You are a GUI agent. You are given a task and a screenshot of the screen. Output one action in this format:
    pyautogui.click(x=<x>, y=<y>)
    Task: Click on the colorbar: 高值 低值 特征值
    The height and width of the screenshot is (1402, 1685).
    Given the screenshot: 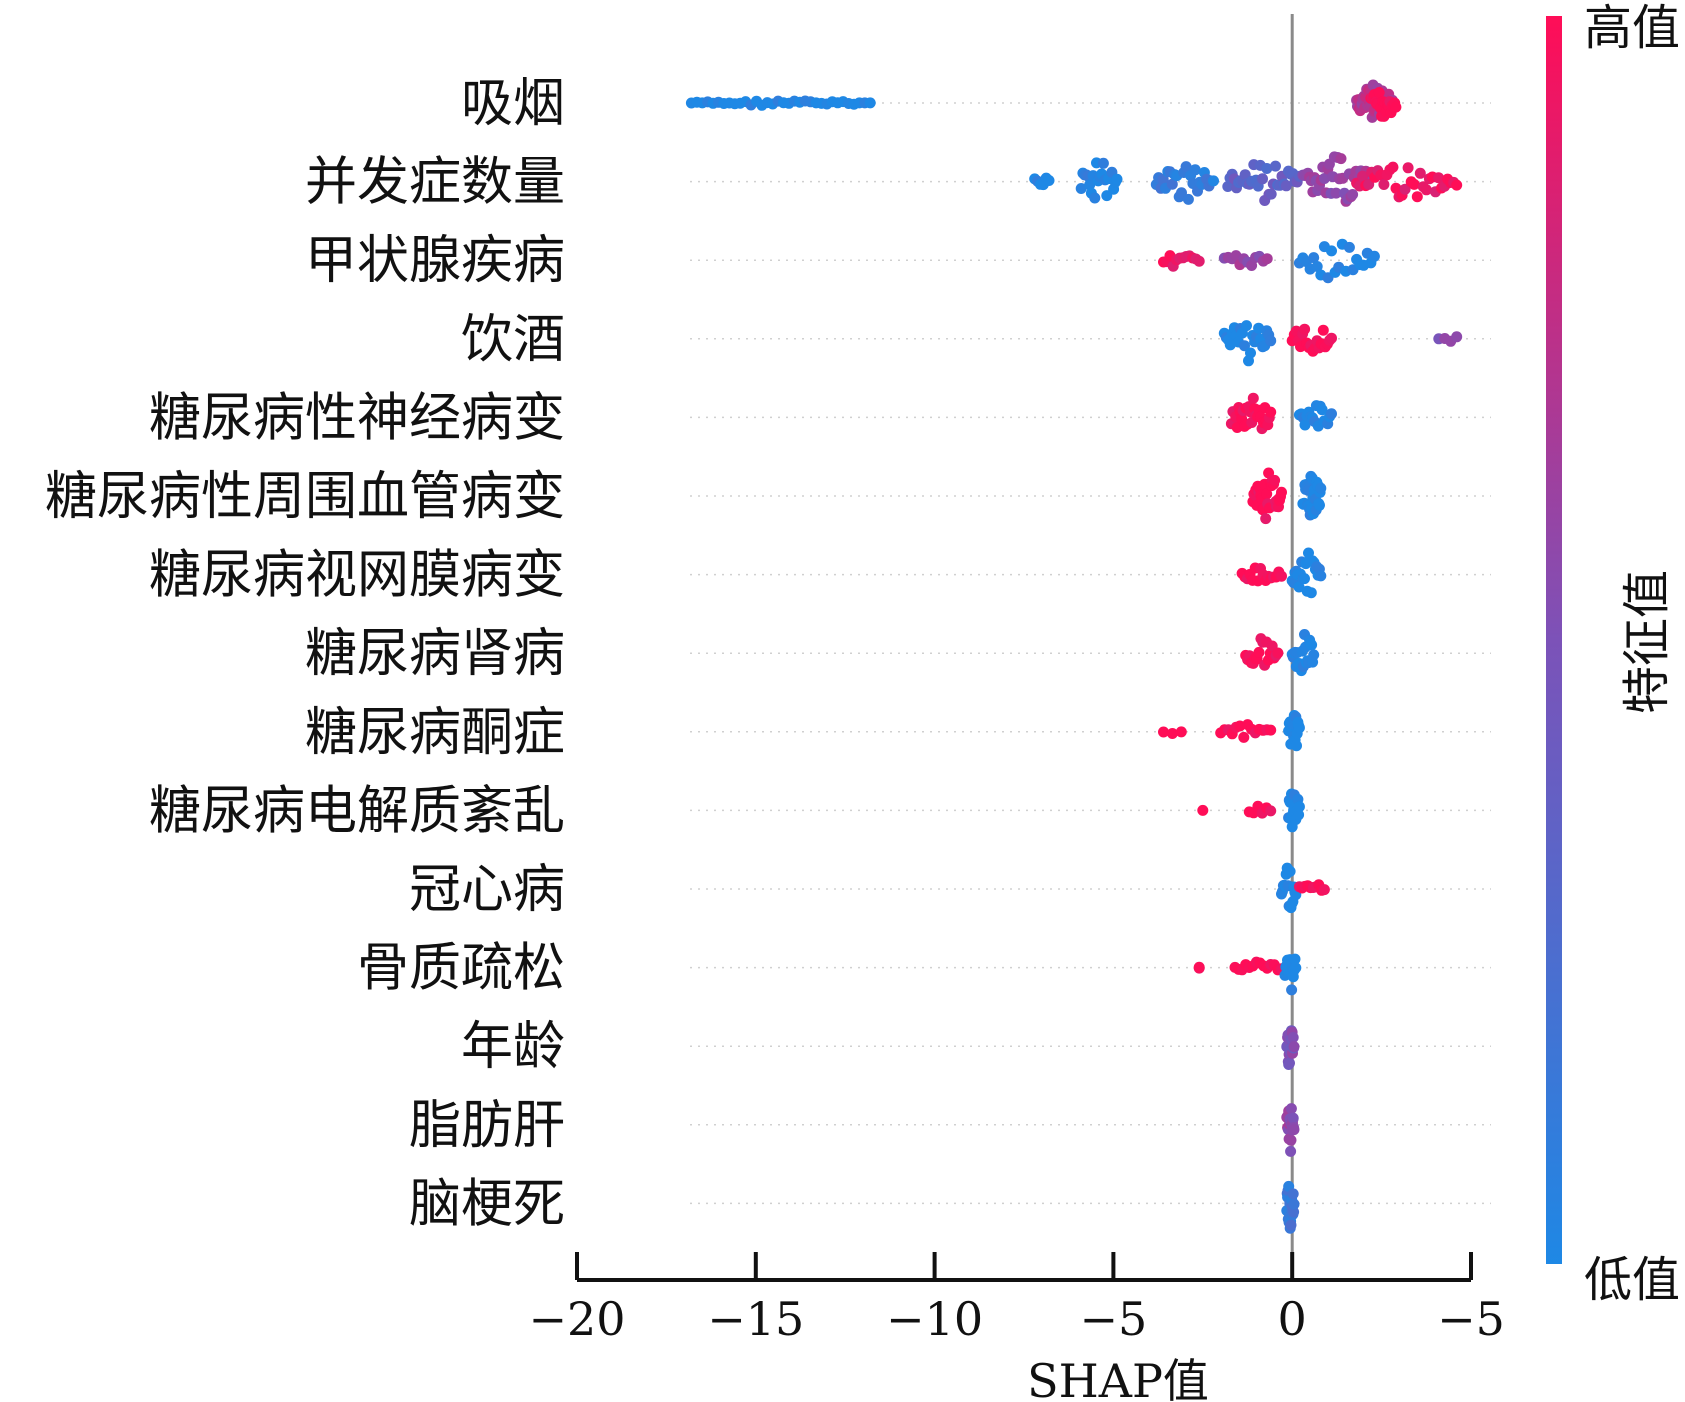 What is the action you would take?
    pyautogui.click(x=1613, y=654)
    